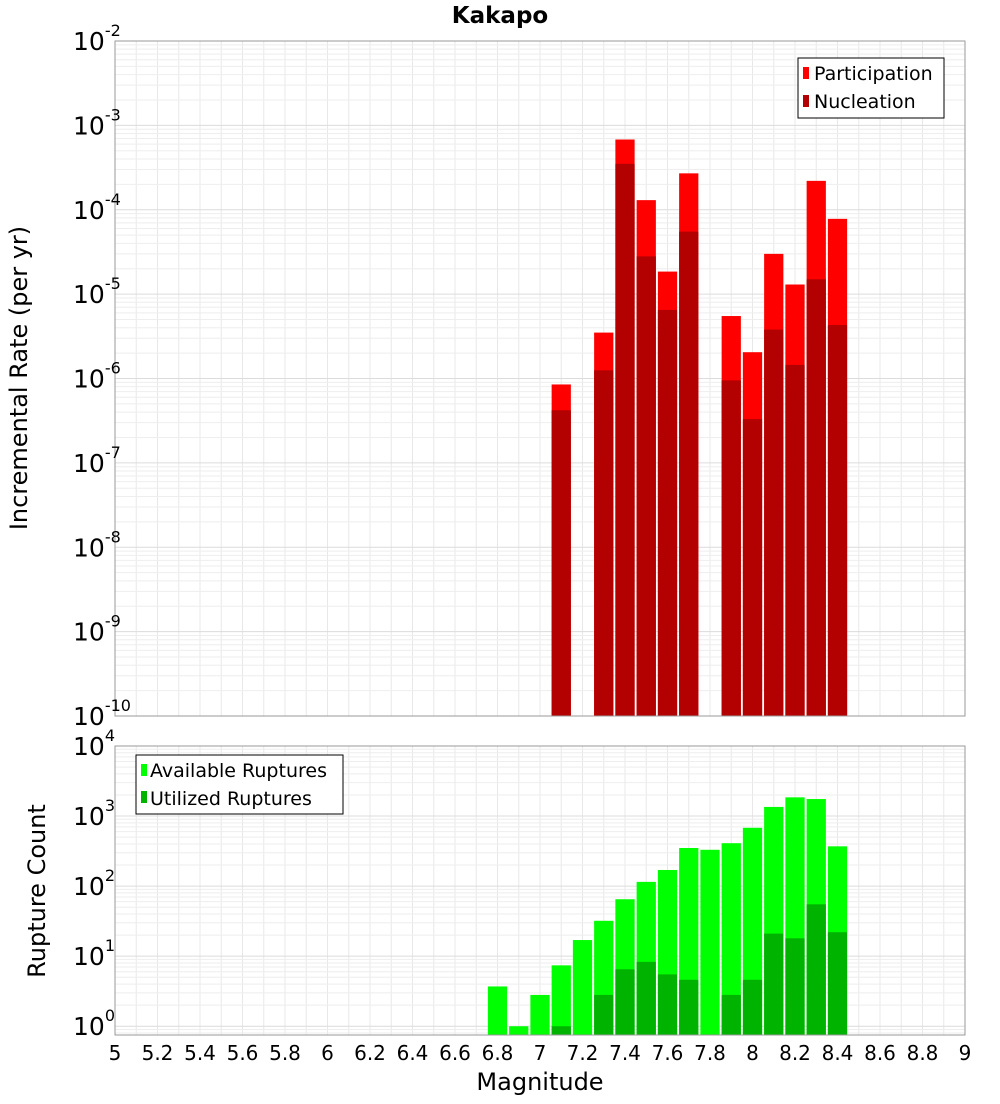 Image resolution: width=1000 pixels, height=1104 pixels. I want to click on x-tick-label: 6.2, so click(370, 1053).